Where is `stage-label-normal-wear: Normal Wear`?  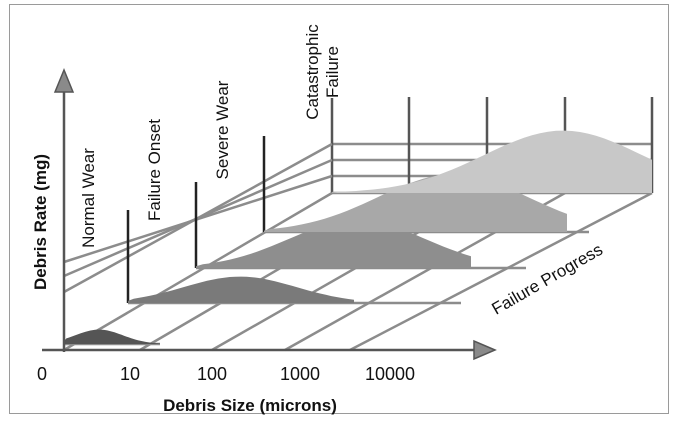 stage-label-normal-wear: Normal Wear is located at coordinates (88, 198).